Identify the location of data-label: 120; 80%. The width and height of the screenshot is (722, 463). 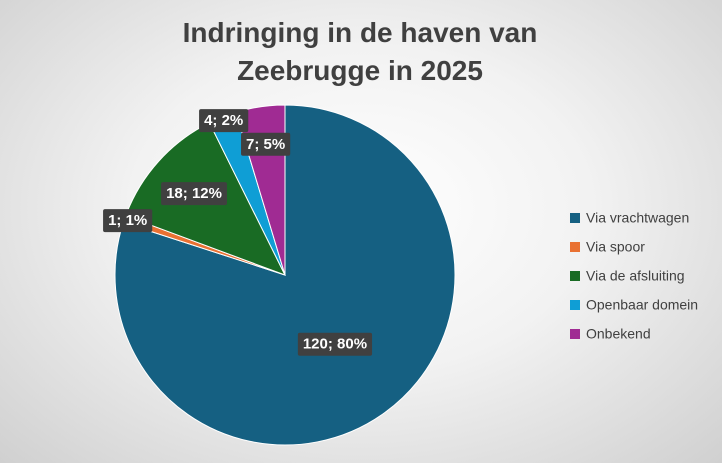
(335, 344).